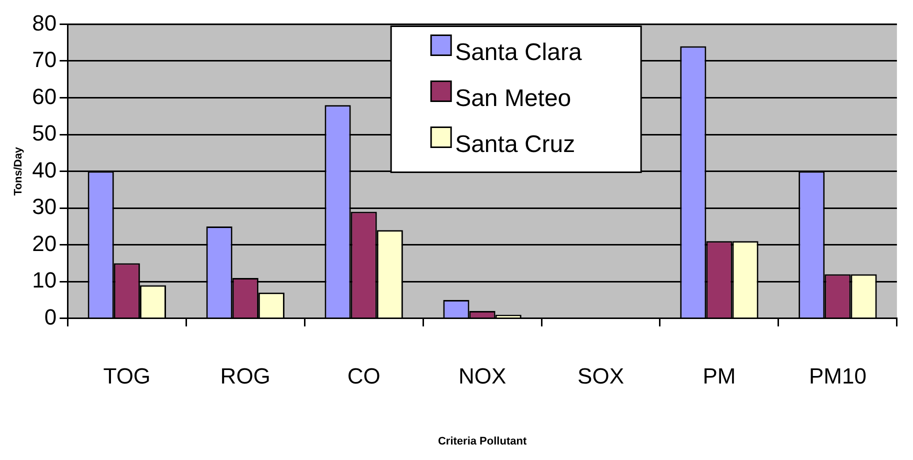  I want to click on x-tick-label: PM10, so click(837, 376).